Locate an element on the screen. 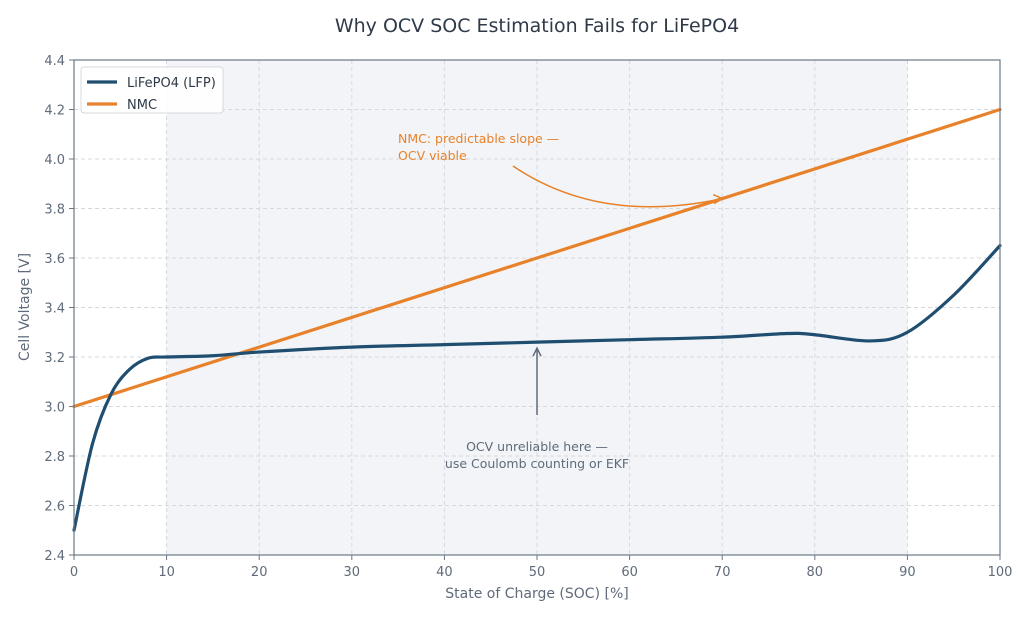  x-tick-label: 80 is located at coordinates (815, 572).